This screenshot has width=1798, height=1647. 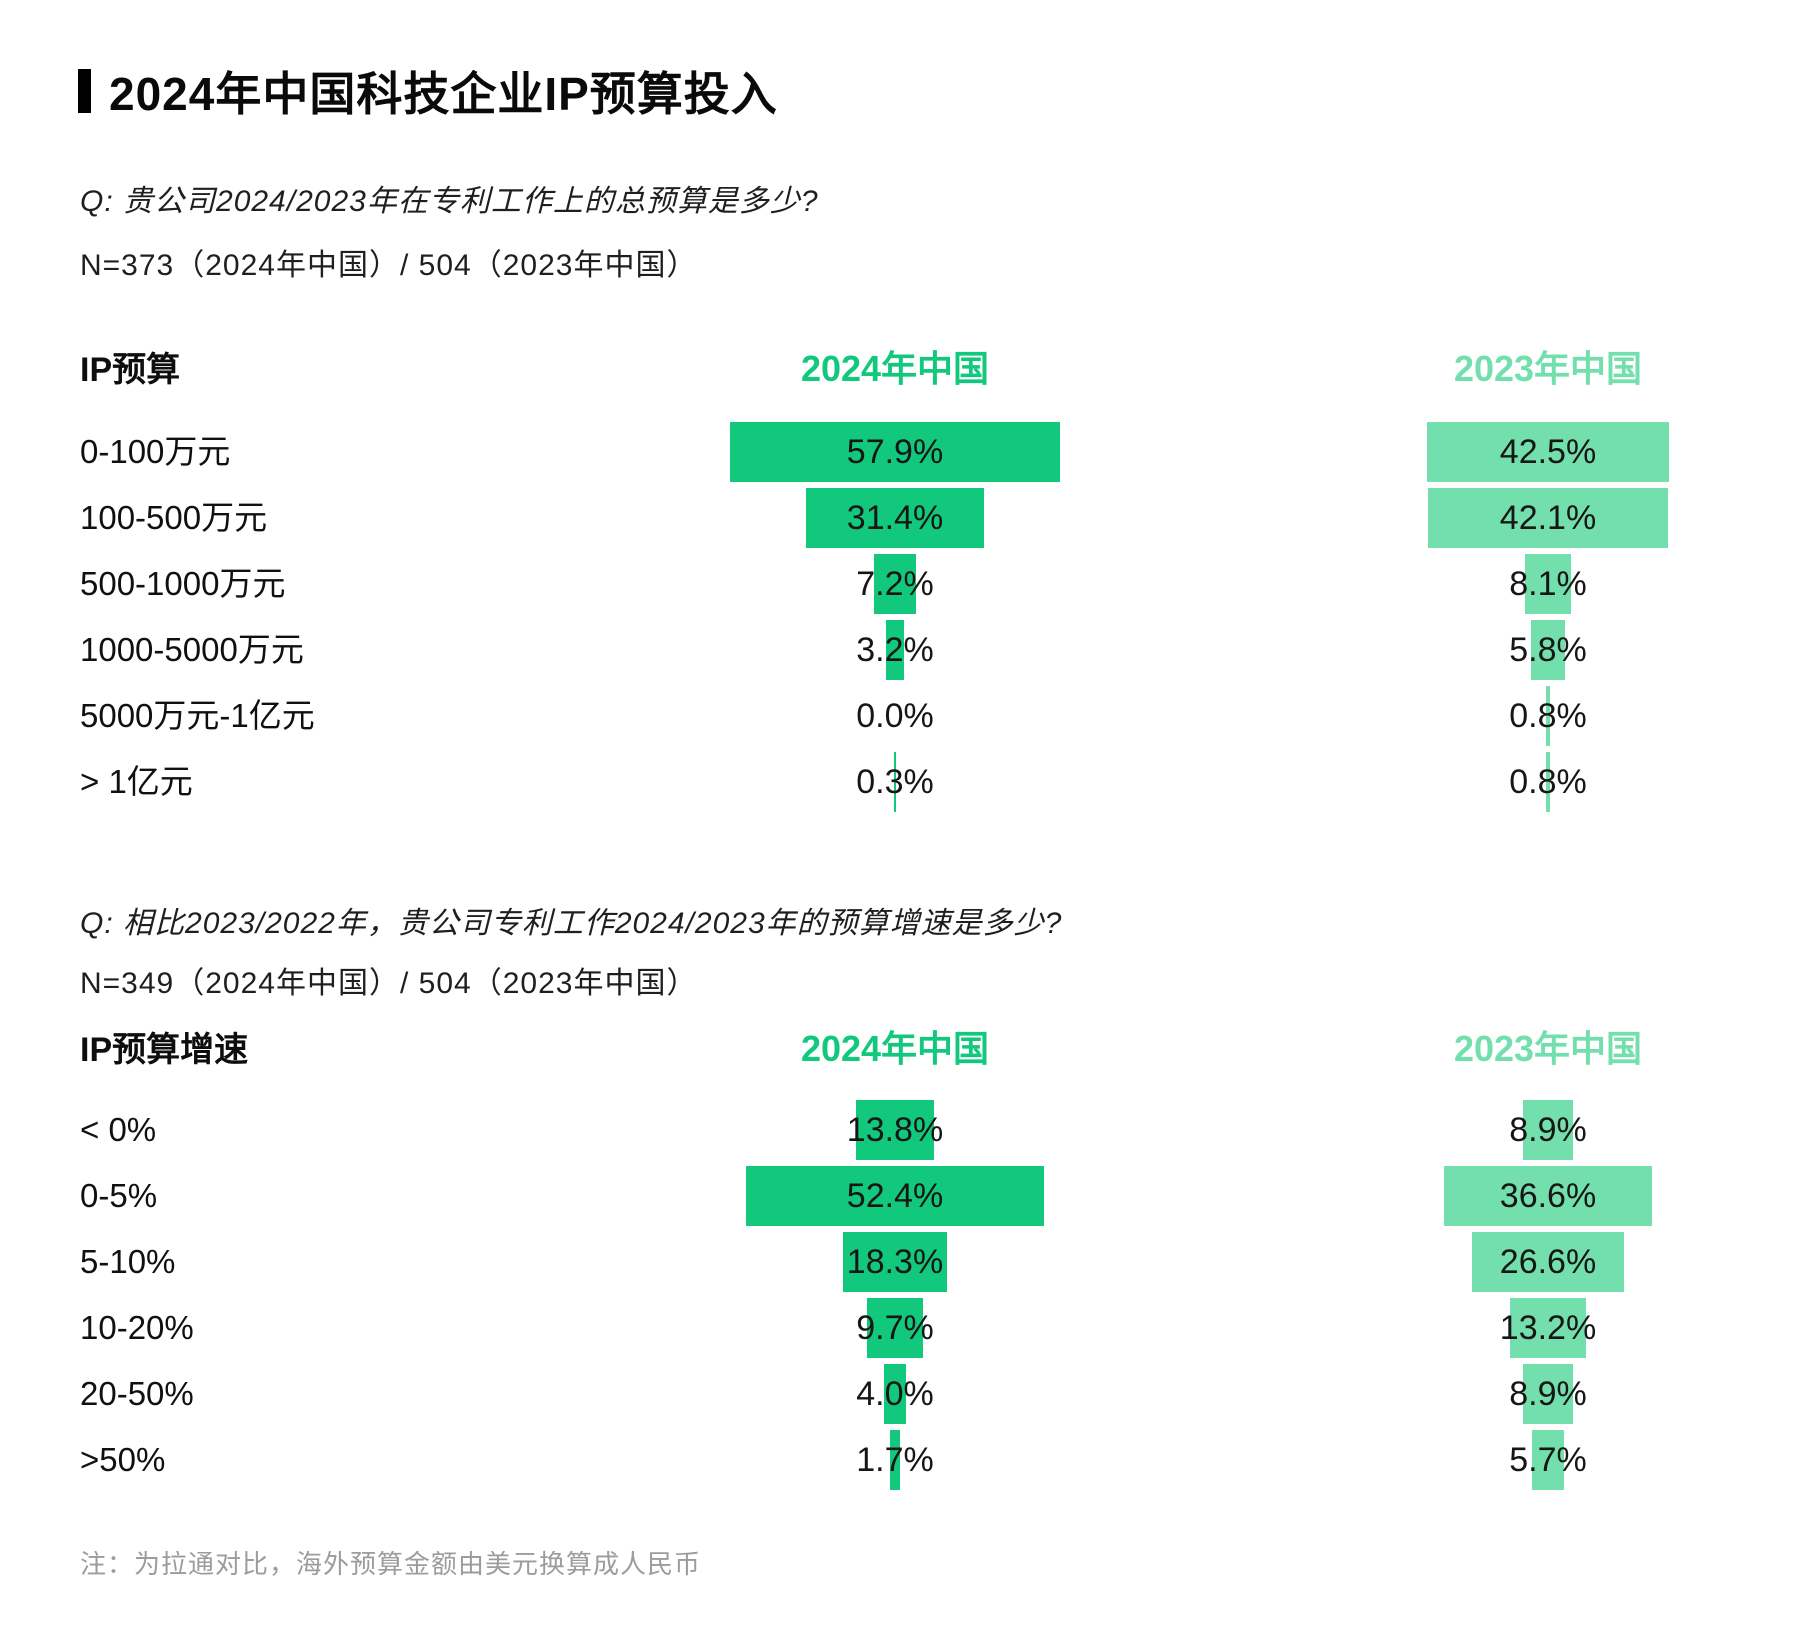 I want to click on chart-row: 10-20% 9.7% 13.2%, so click(x=899, y=1328).